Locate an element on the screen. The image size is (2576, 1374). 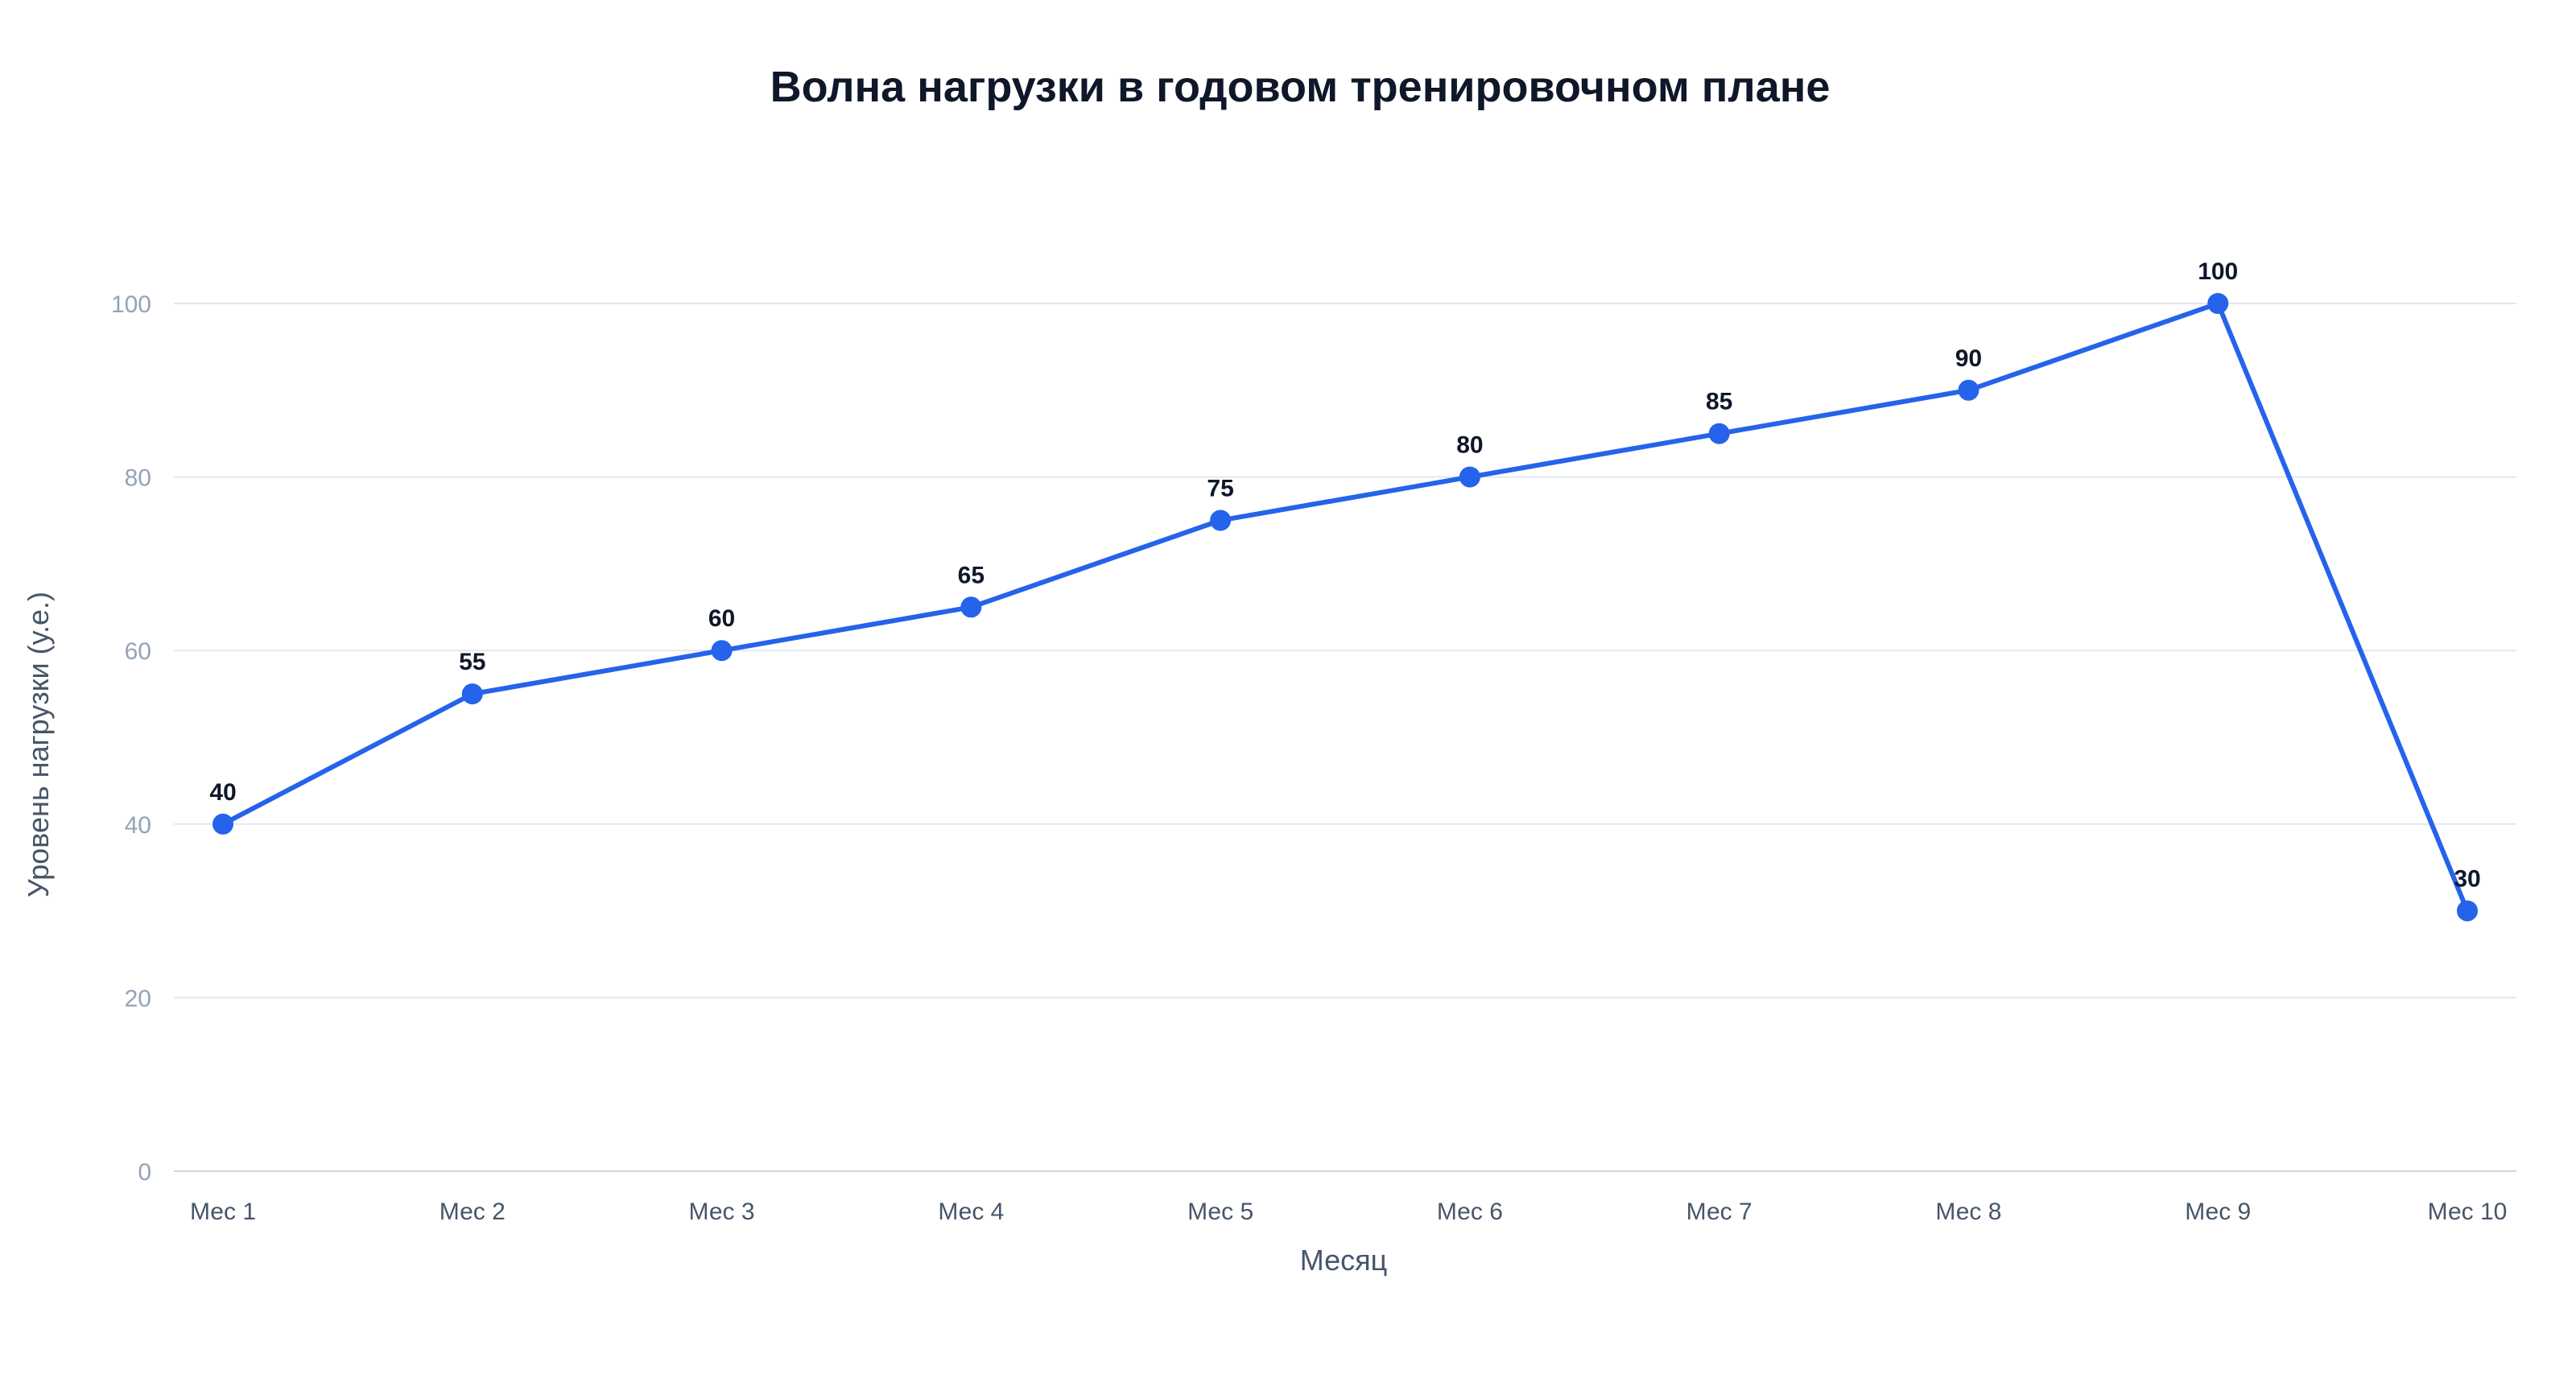
y-tick-label: 0 is located at coordinates (144, 1172).